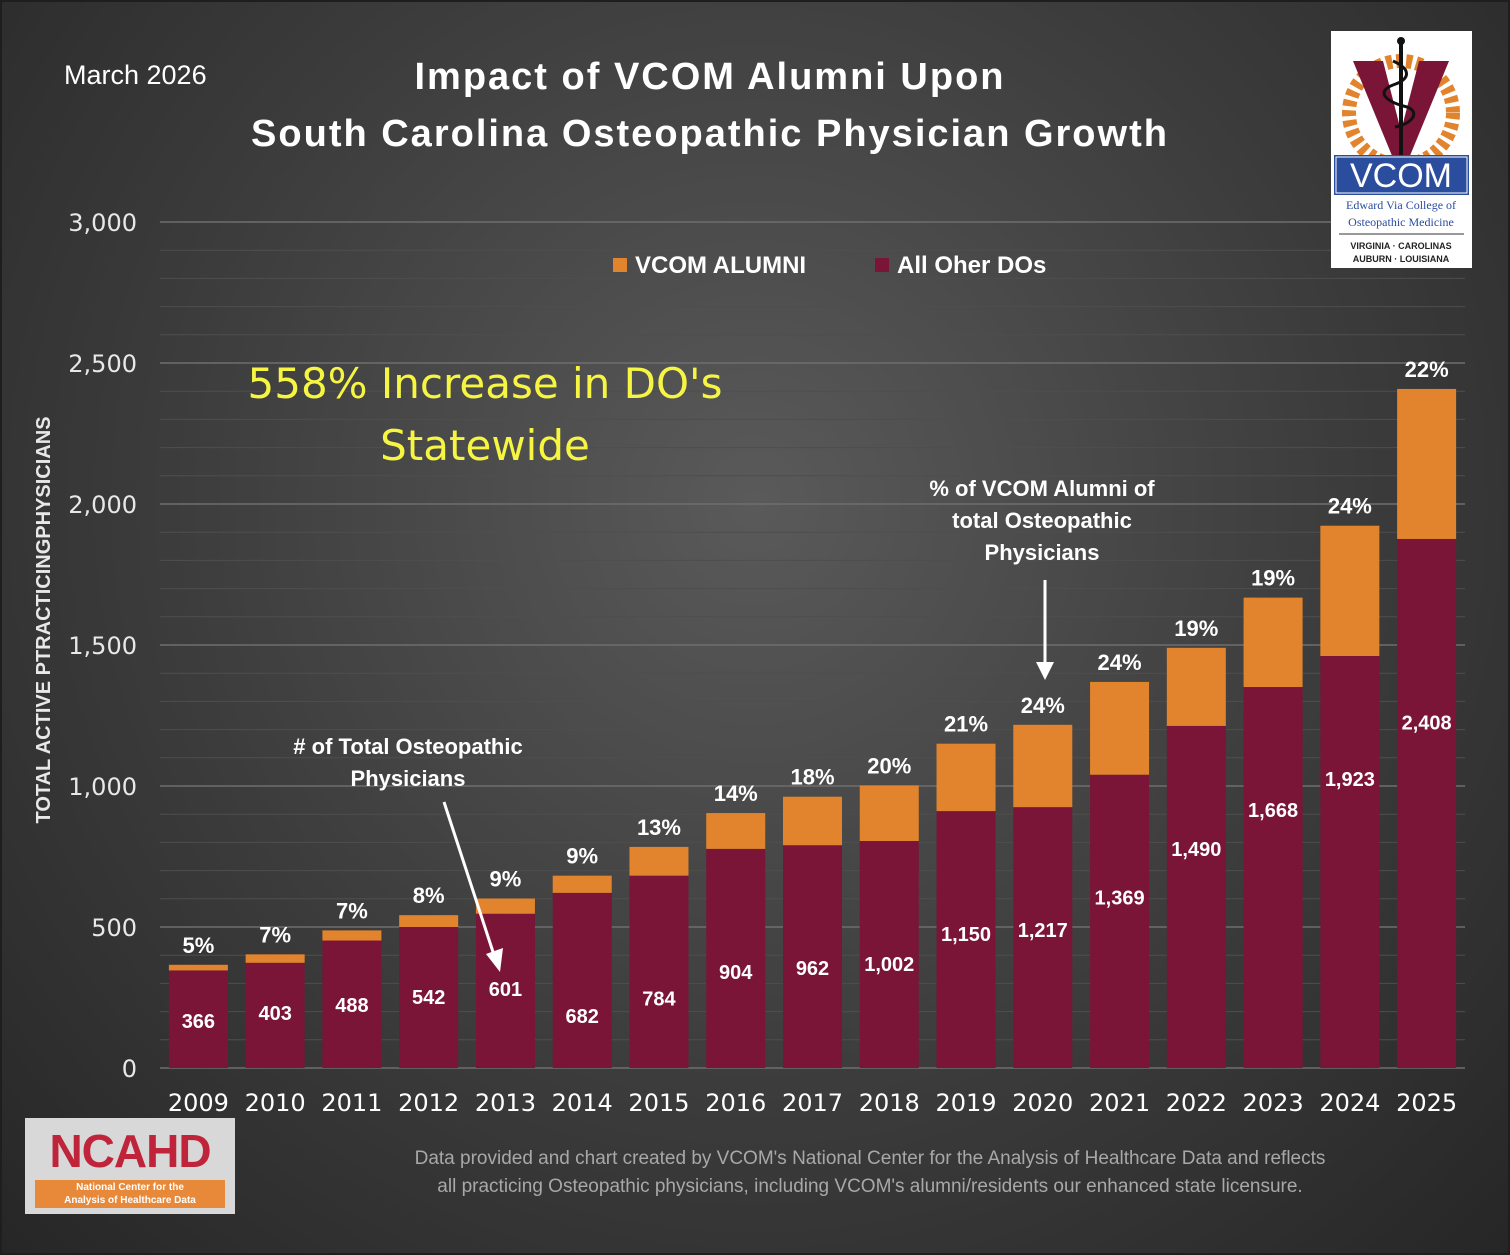  What do you see at coordinates (102, 646) in the screenshot?
I see `y-tick-label: 1,500` at bounding box center [102, 646].